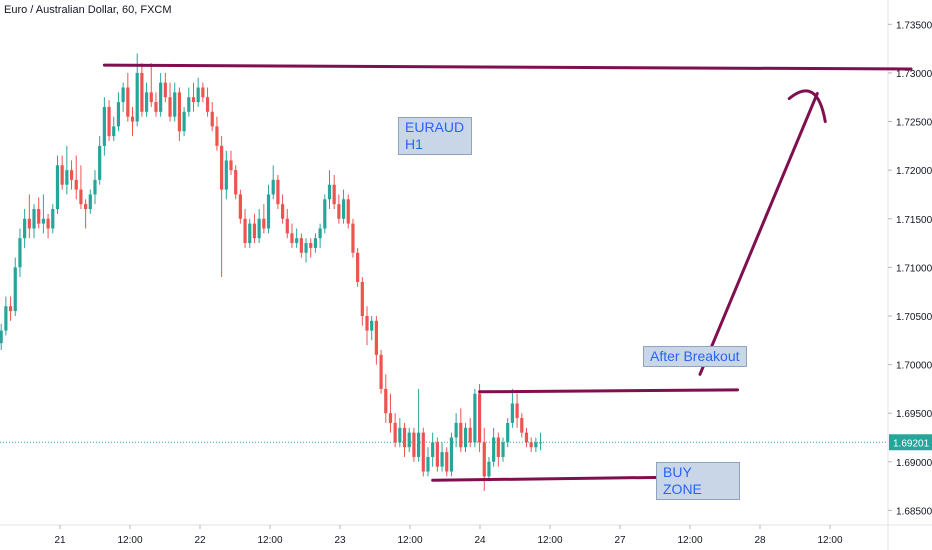  Describe the element at coordinates (60, 540) in the screenshot. I see `x-tick-label: 21` at that location.